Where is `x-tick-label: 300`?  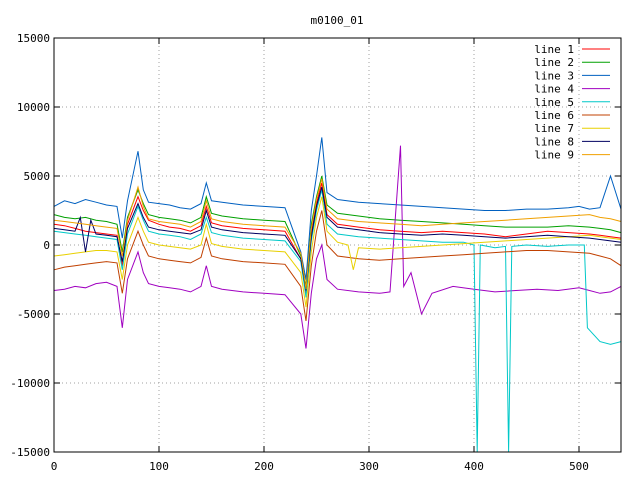
x-tick-label: 300 is located at coordinates (369, 466).